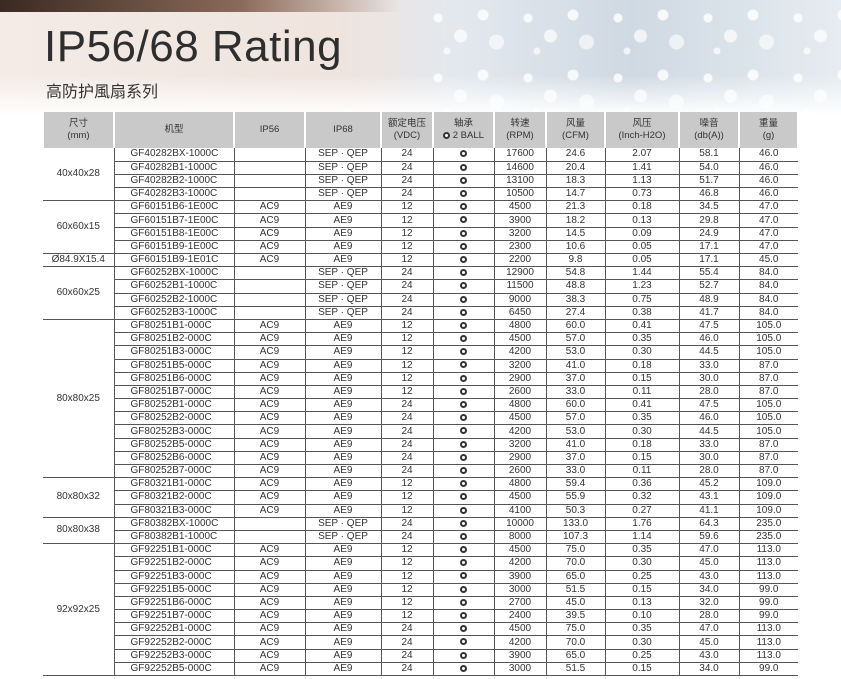  What do you see at coordinates (519, 590) in the screenshot?
I see `speed-cell: 3000` at bounding box center [519, 590].